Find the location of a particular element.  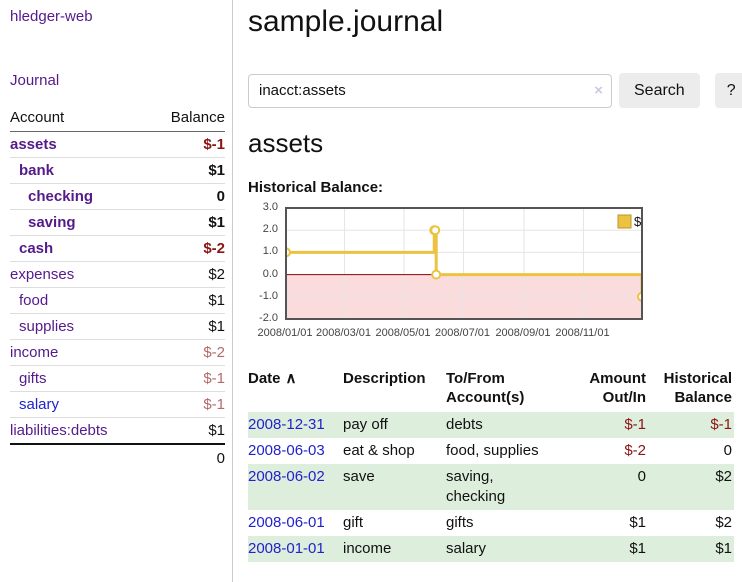

register-header-amount: Amount Out/In is located at coordinates (617, 388).